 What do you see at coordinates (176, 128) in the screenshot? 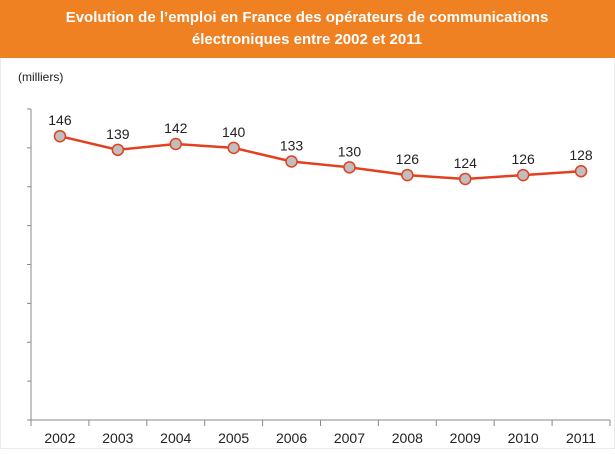
I see `data-label: 142` at bounding box center [176, 128].